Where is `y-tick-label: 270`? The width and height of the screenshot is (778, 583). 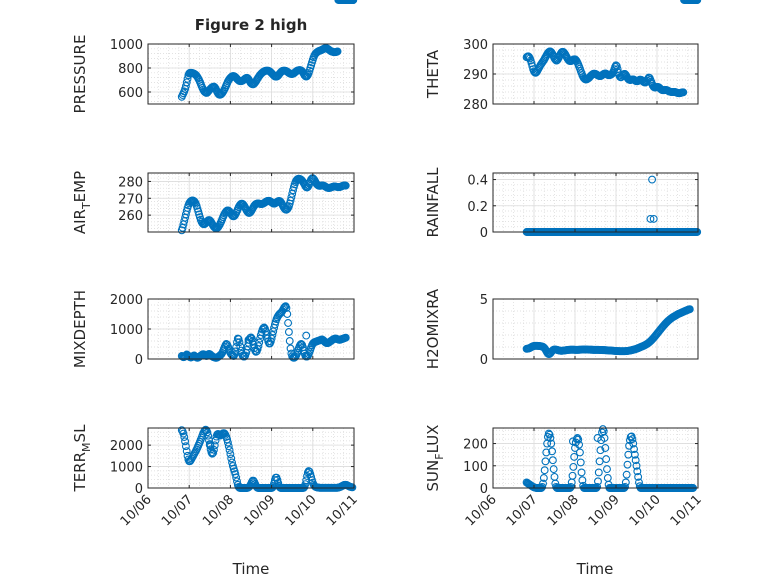
y-tick-label: 270 is located at coordinates (130, 199).